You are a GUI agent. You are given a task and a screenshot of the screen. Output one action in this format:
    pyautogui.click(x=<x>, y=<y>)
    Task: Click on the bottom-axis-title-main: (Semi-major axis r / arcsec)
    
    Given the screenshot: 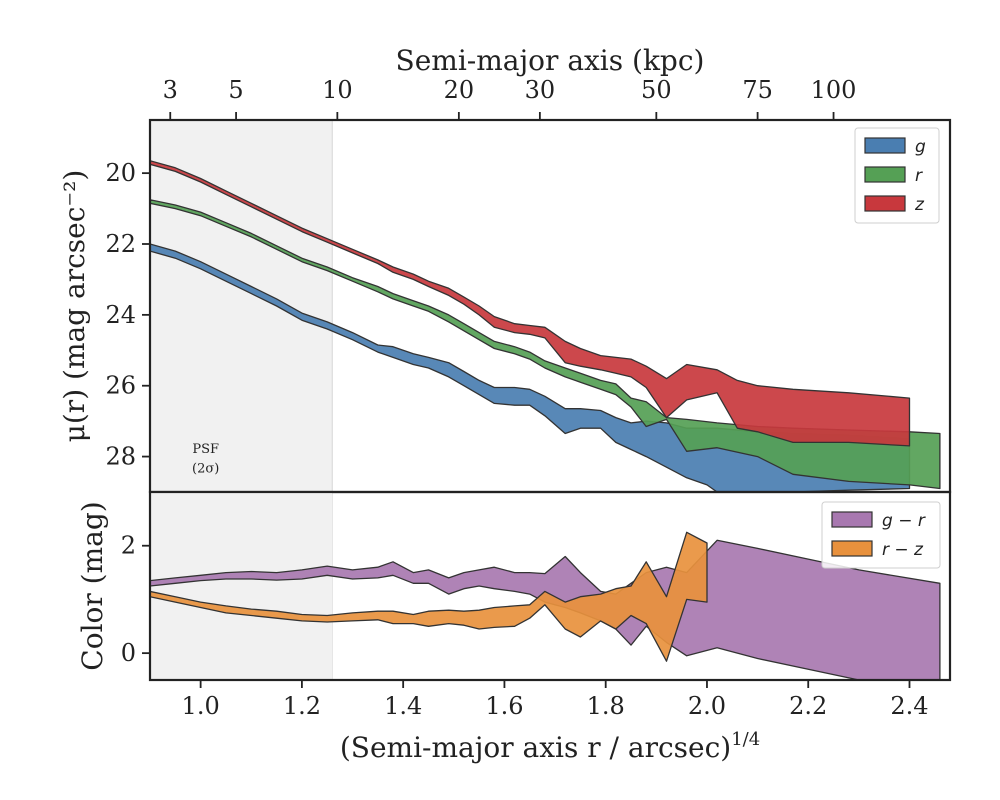 What is the action you would take?
    pyautogui.click(x=535, y=747)
    